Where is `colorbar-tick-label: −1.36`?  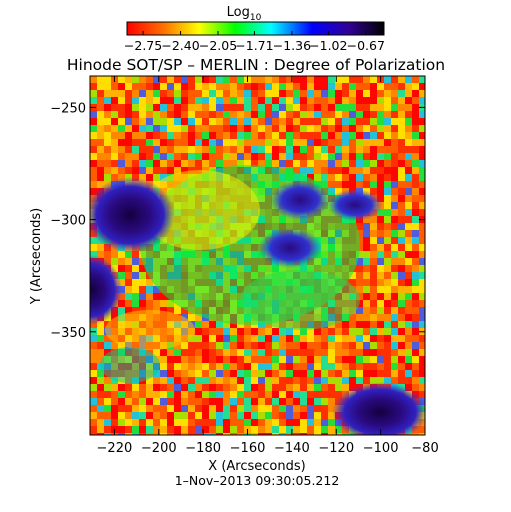 colorbar-tick-label: −1.36 is located at coordinates (292, 45).